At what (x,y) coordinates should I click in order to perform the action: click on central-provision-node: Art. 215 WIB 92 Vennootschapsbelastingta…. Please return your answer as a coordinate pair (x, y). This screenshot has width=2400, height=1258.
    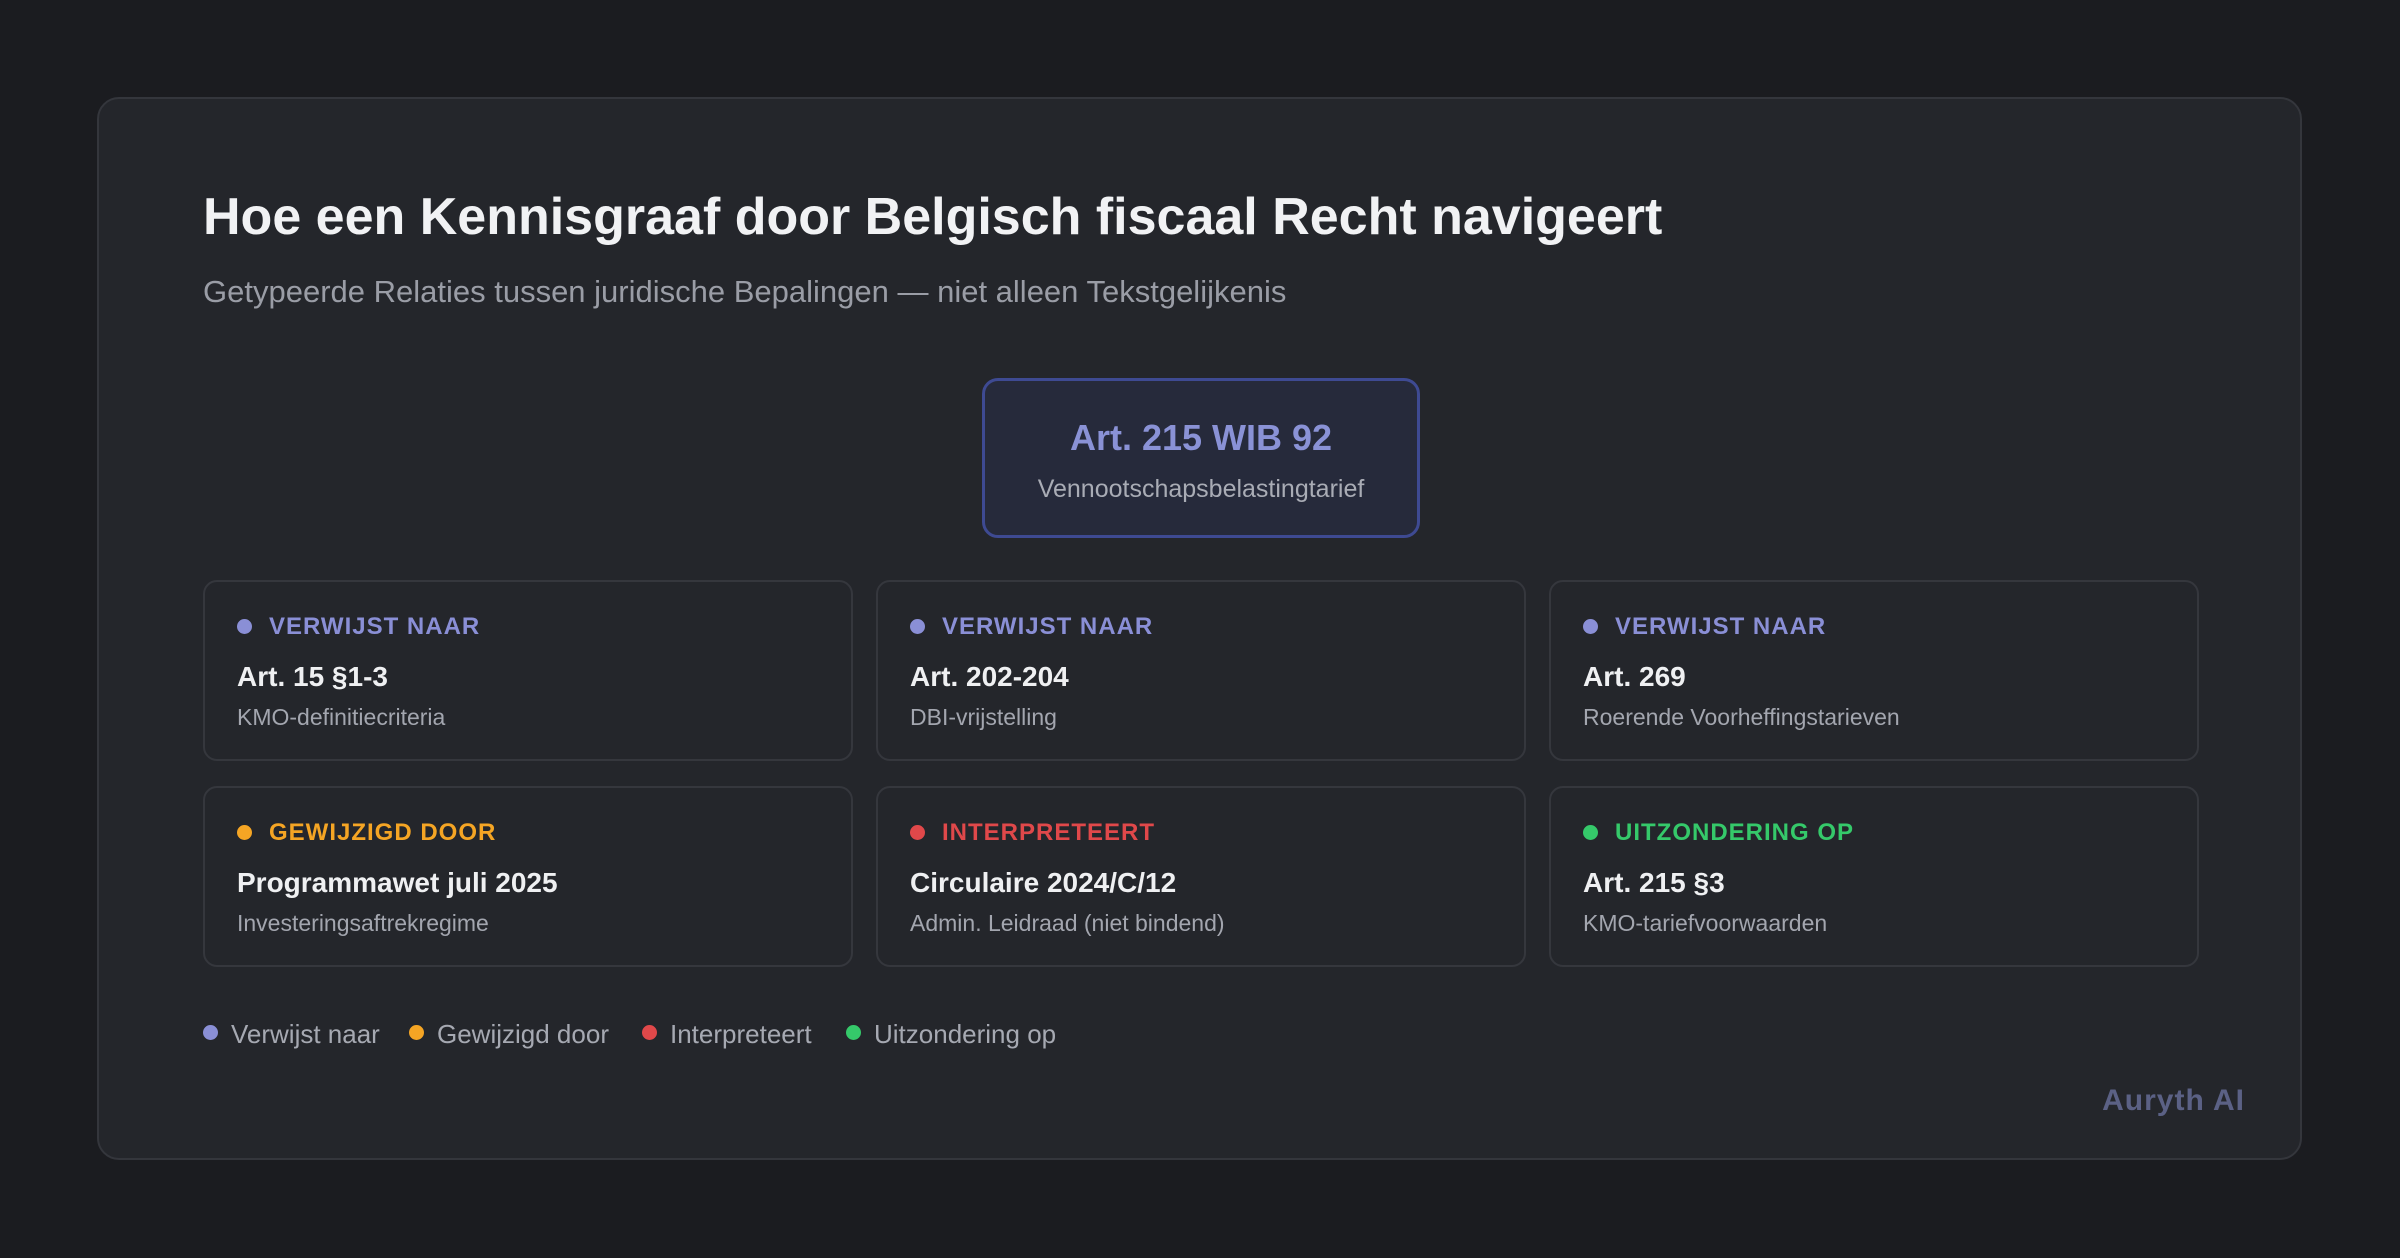
    Looking at the image, I should click on (1201, 458).